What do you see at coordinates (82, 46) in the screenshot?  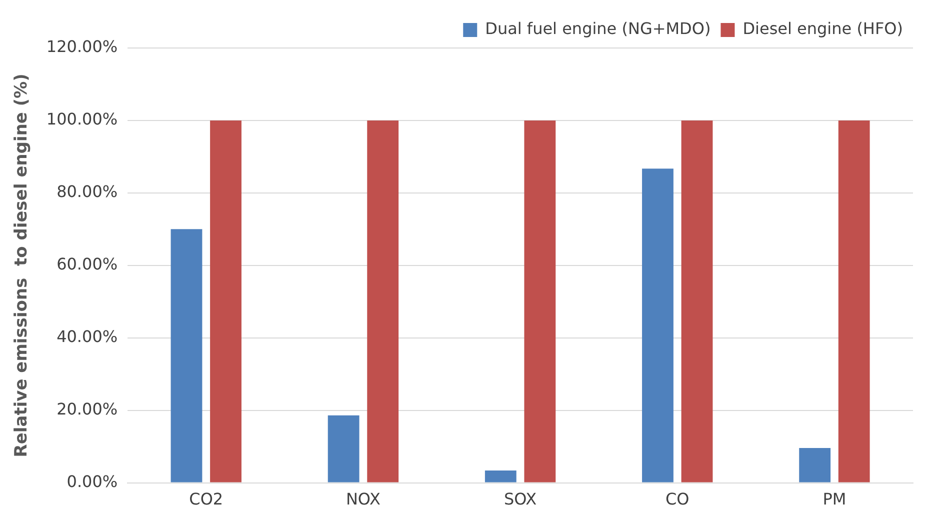 I see `y-tick-label: 120.00%` at bounding box center [82, 46].